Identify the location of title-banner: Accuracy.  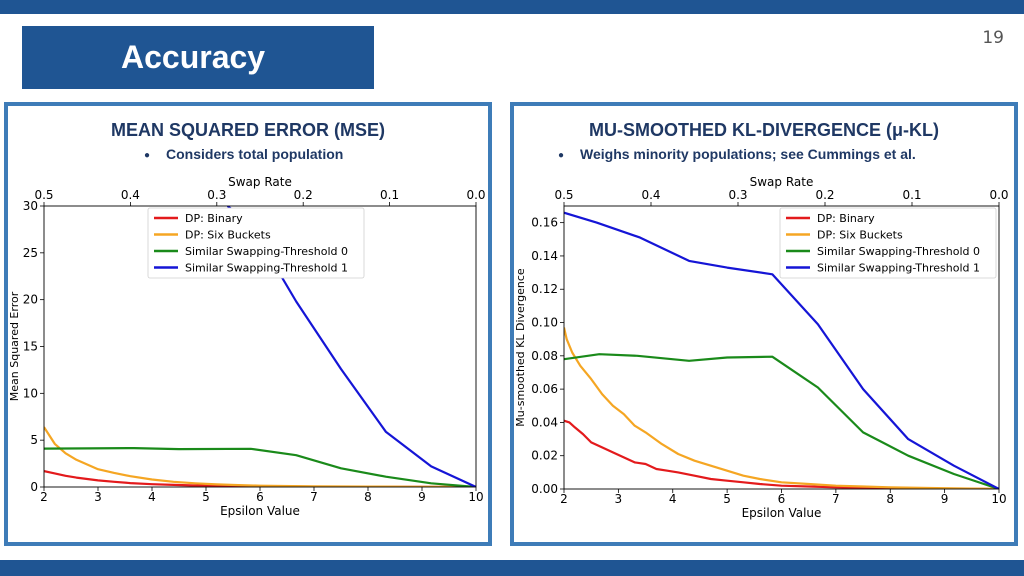
(198, 57).